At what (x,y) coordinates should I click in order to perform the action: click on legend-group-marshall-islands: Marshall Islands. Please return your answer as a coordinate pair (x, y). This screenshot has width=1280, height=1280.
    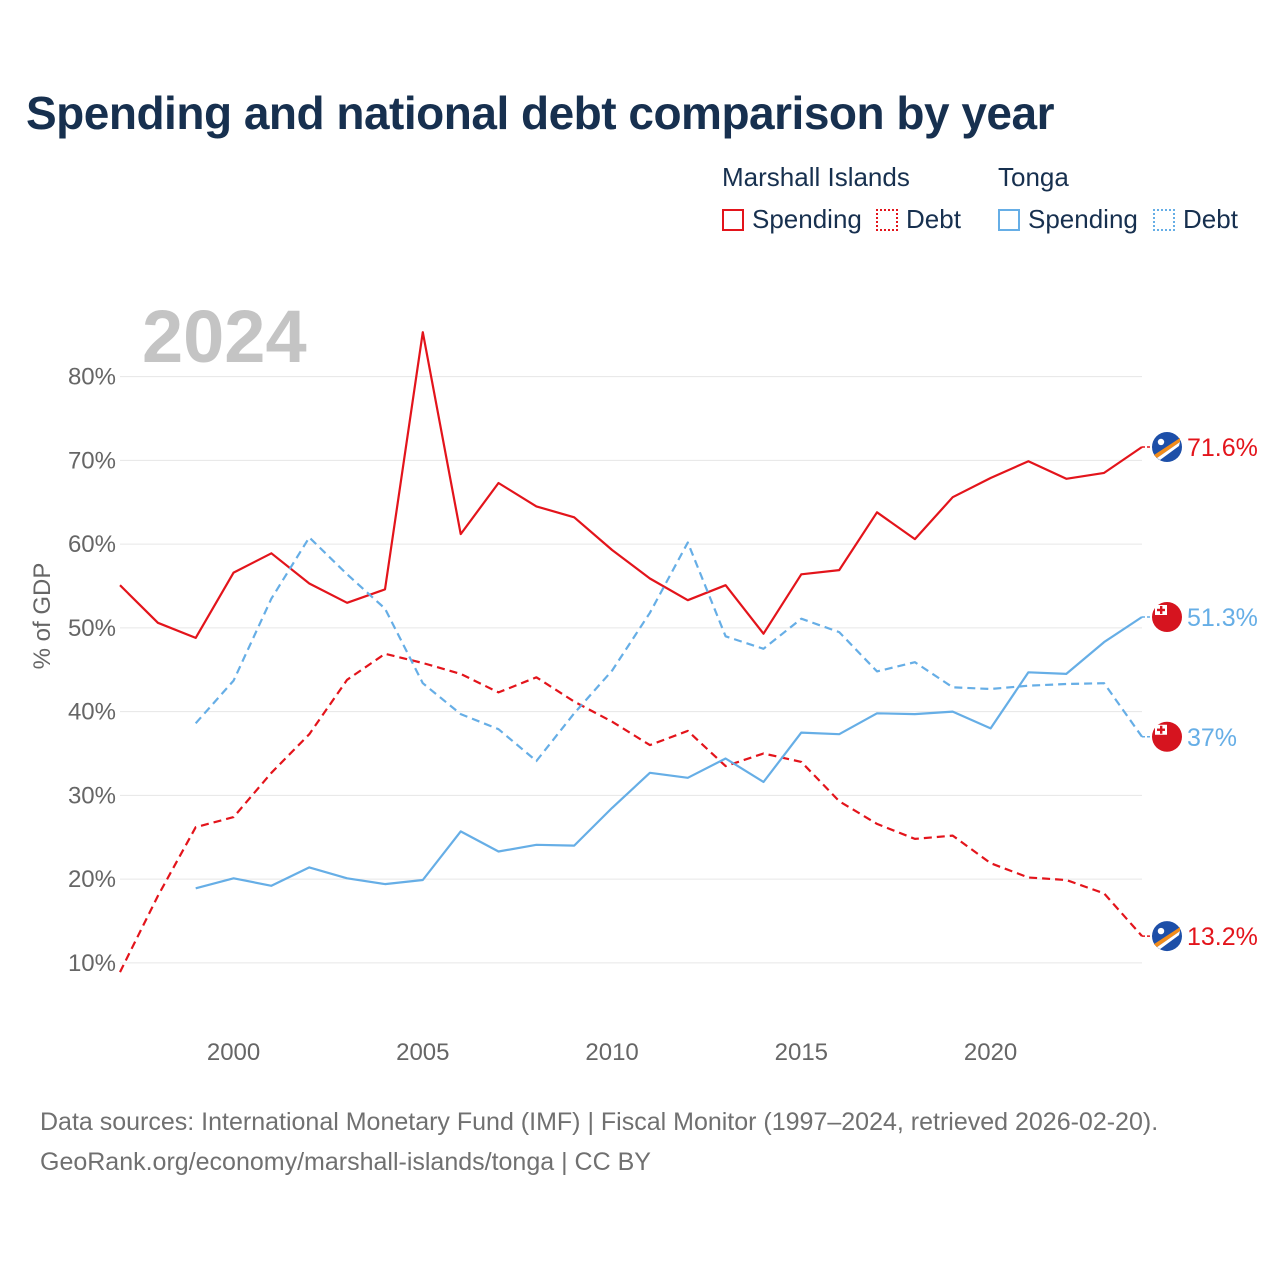
    Looking at the image, I should click on (816, 177).